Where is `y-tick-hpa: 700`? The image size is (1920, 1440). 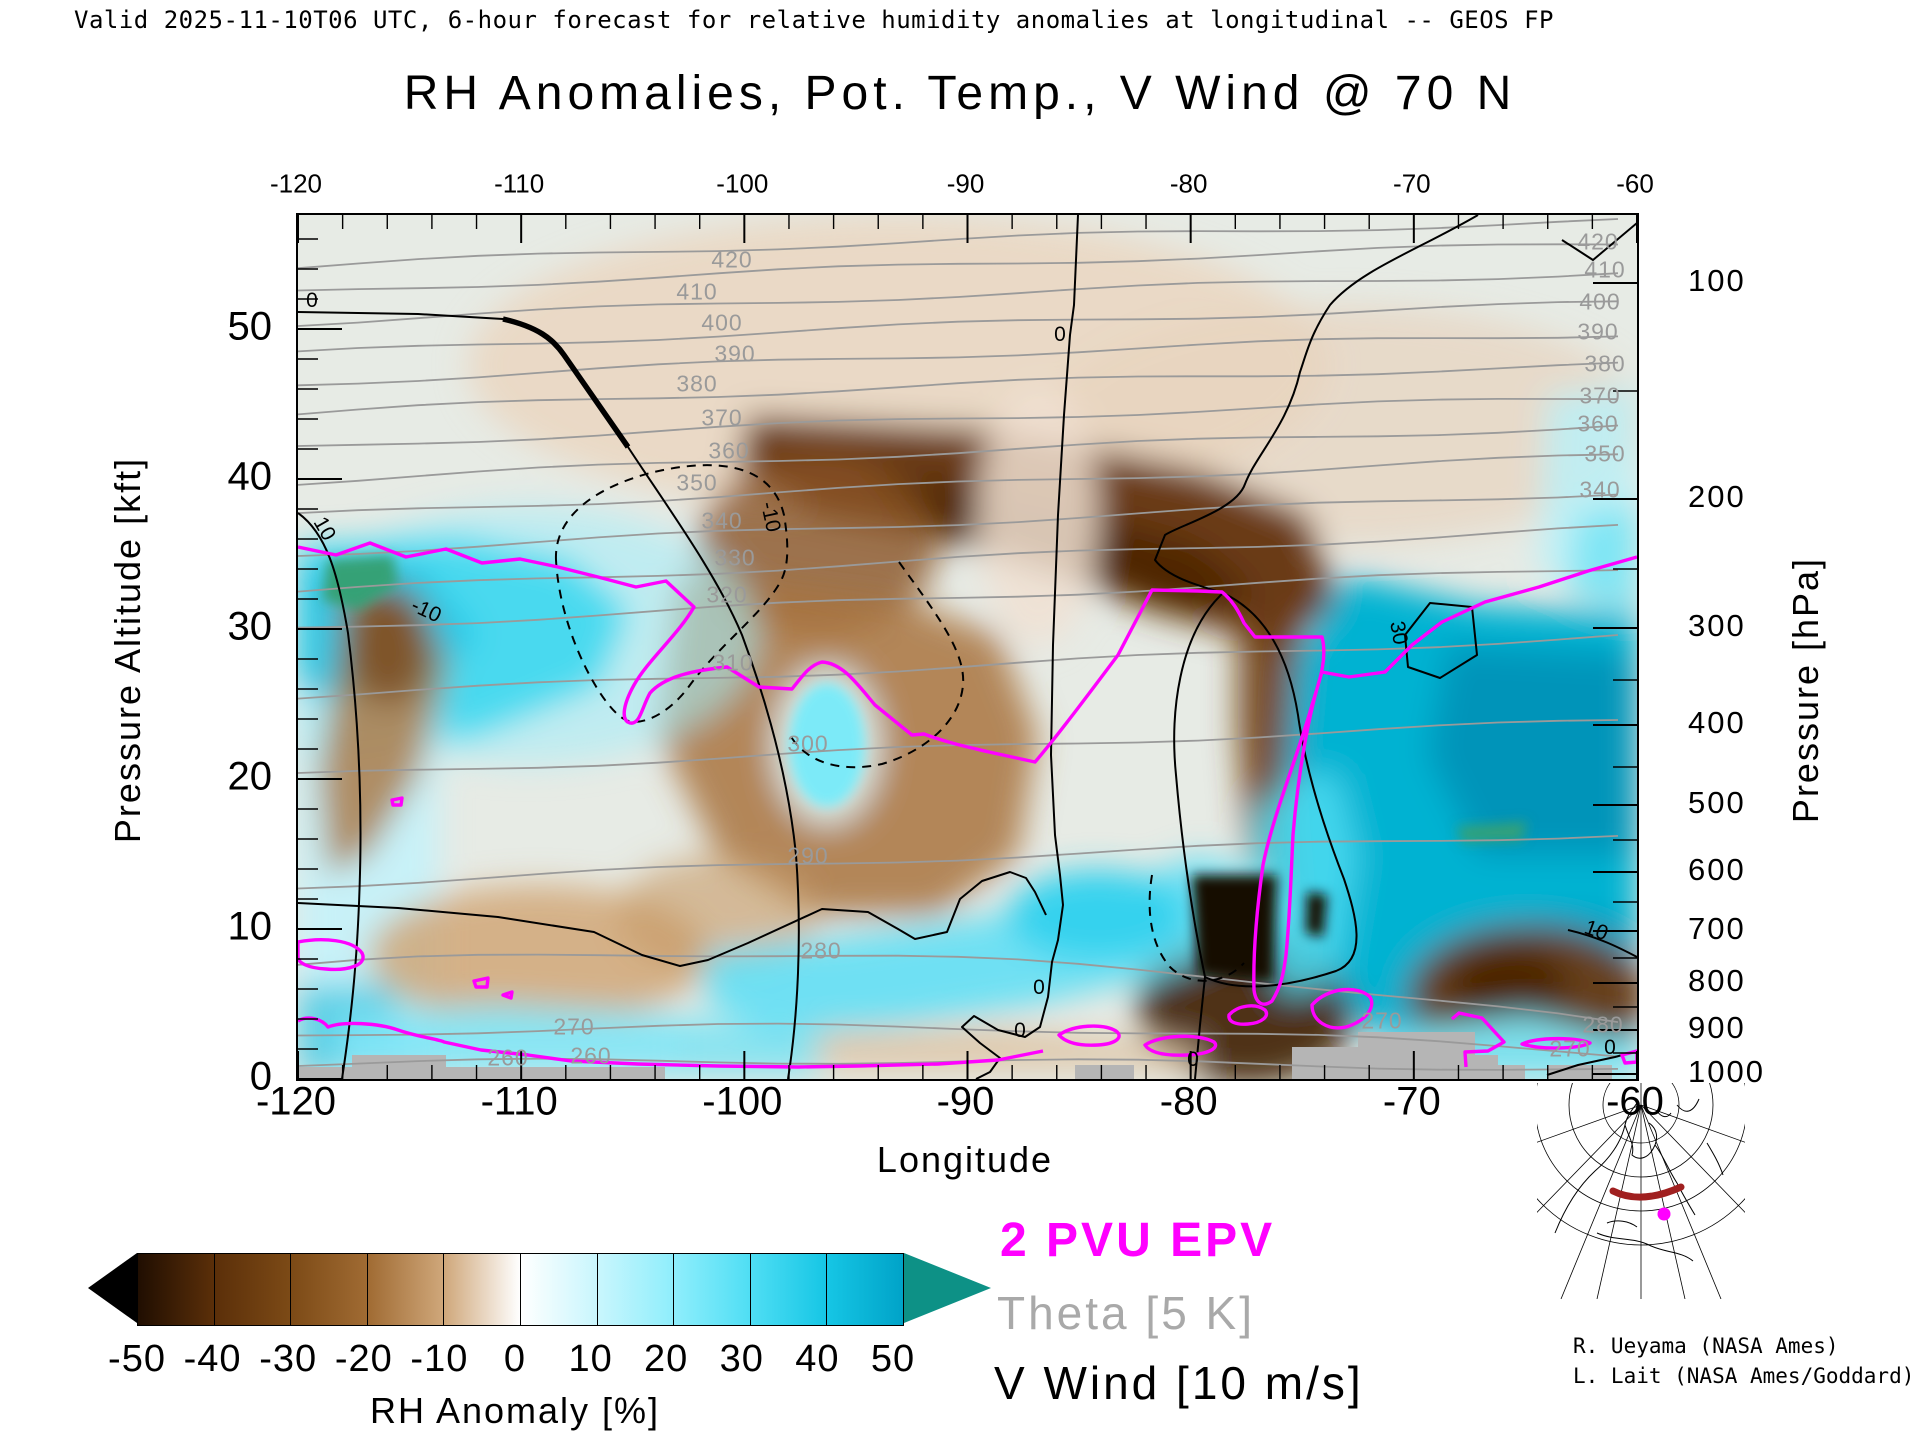
y-tick-hpa: 700 is located at coordinates (1717, 928).